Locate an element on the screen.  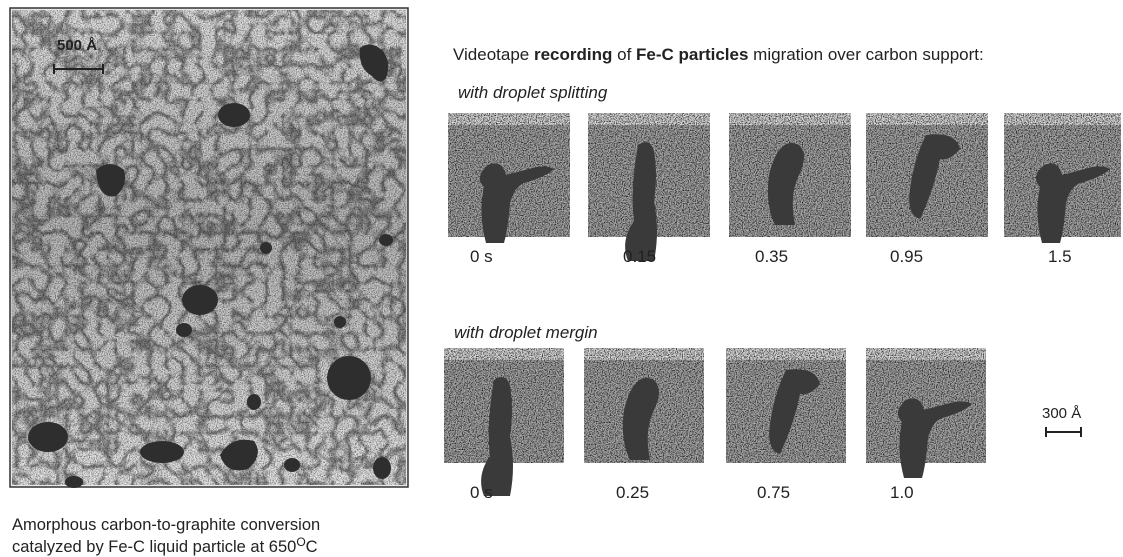
time-label: 1.0 is located at coordinates (902, 492).